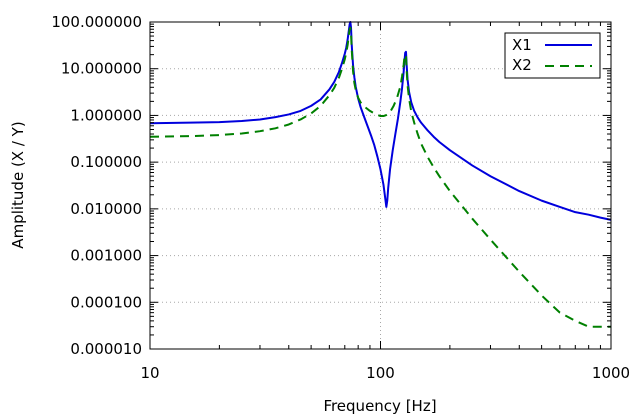 This screenshot has height=420, width=640. I want to click on y-tick-label: 0.000010, so click(106, 349).